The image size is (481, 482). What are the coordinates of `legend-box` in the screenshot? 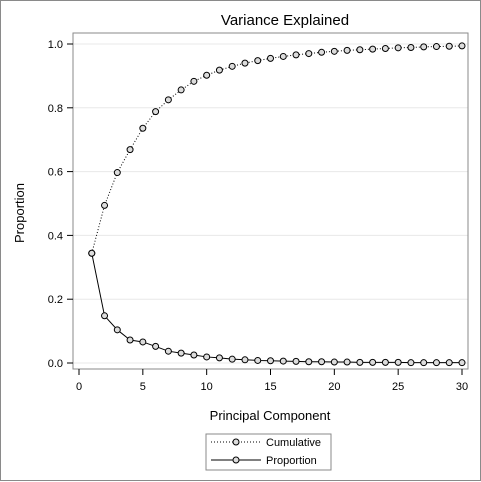 It's located at (268, 452).